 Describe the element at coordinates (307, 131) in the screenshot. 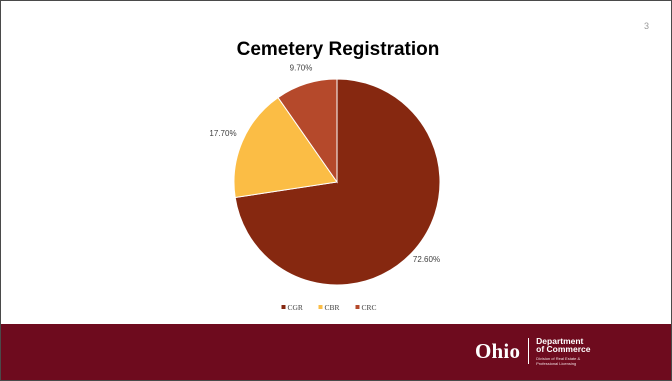

I see `pie-slice-crc` at that location.